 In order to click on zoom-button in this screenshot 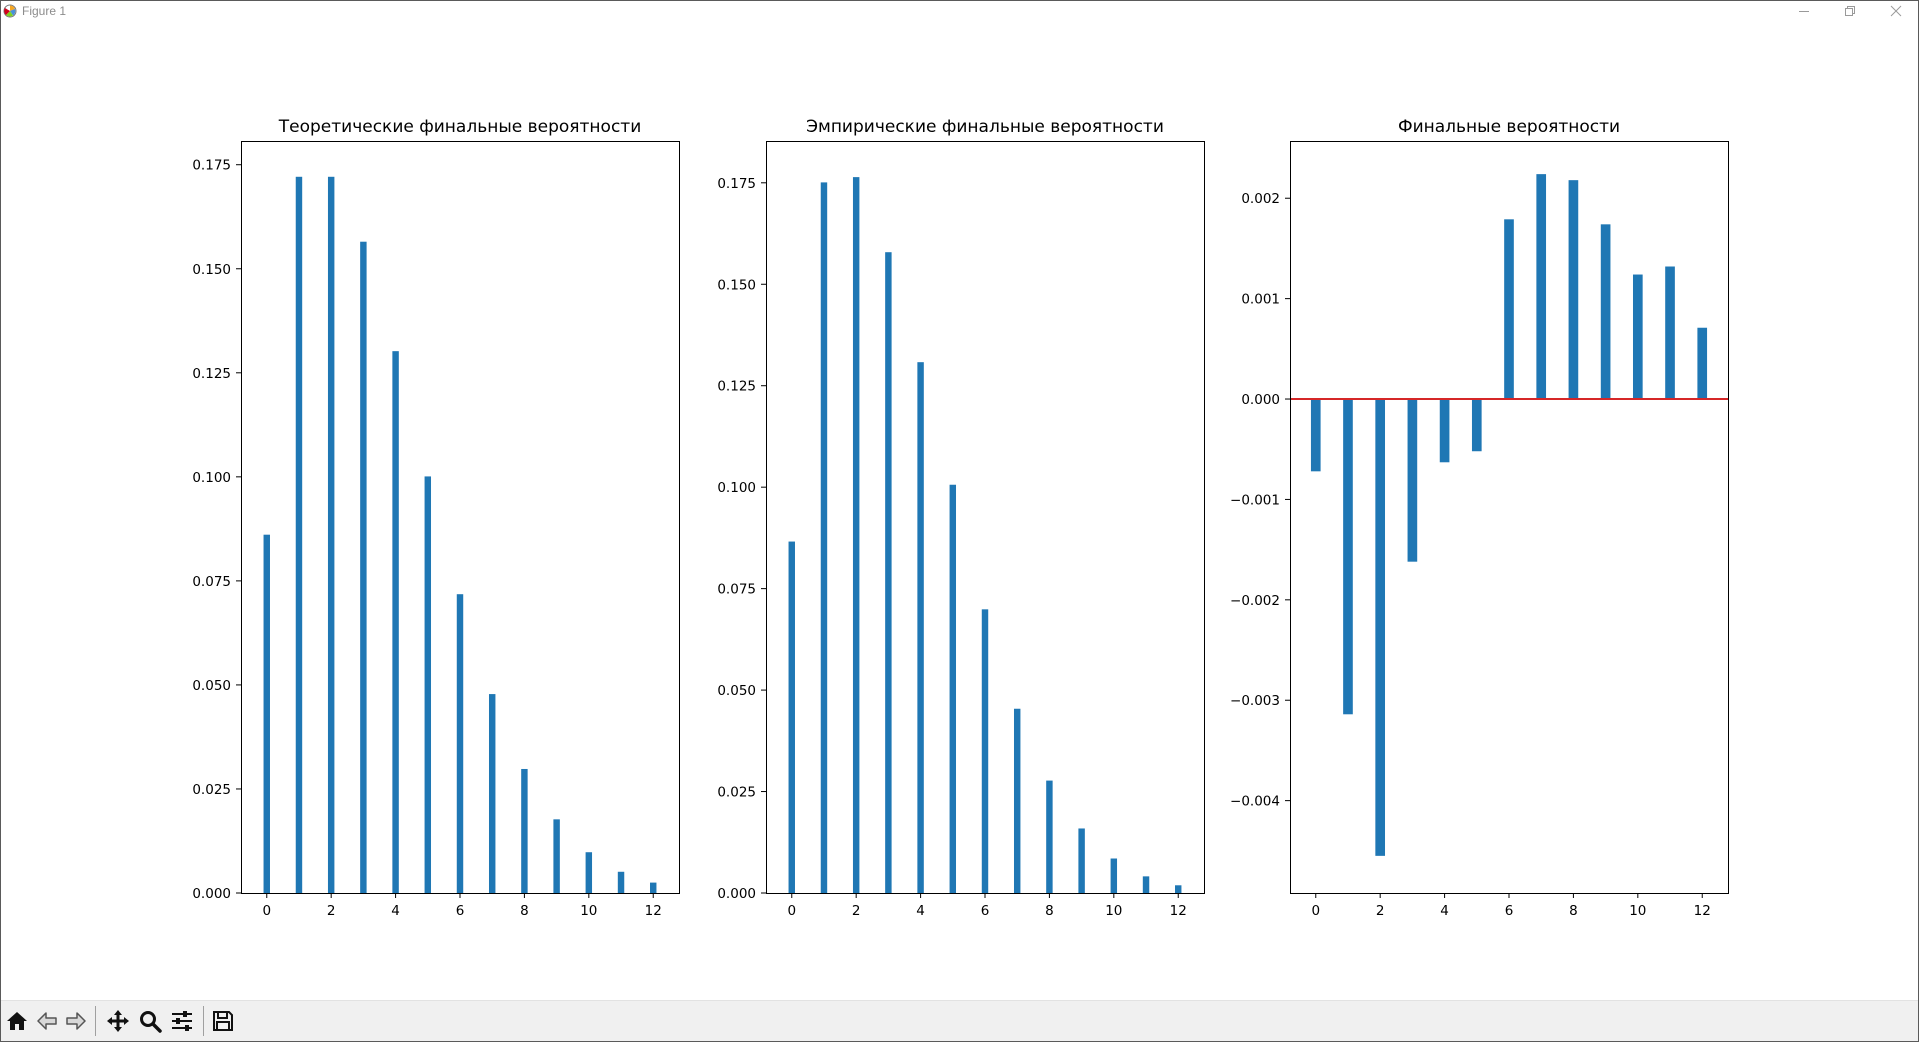, I will do `click(150, 1021)`.